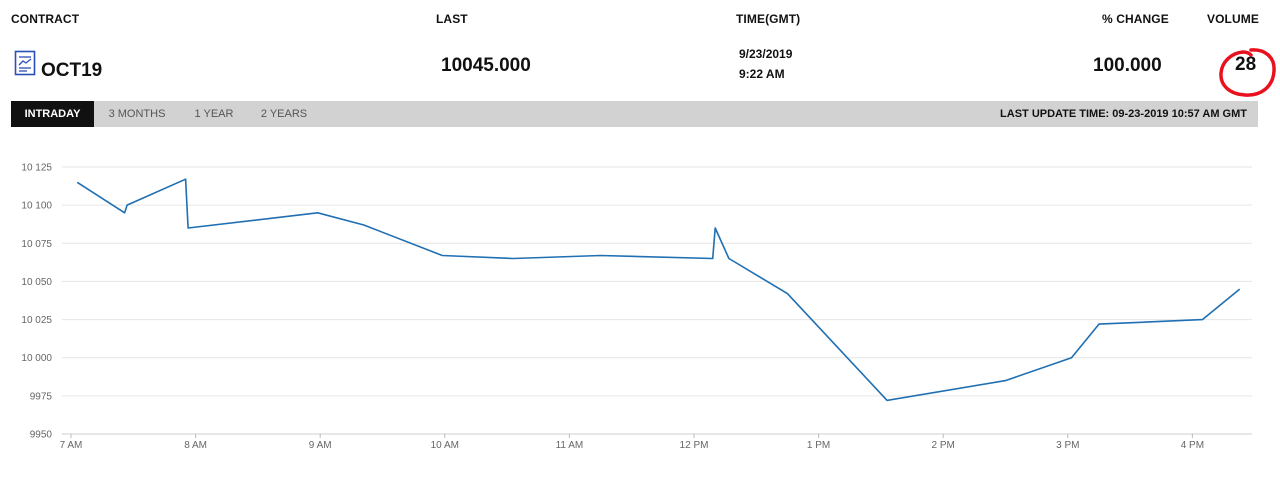  Describe the element at coordinates (137, 114) in the screenshot. I see `tab-3-months: 3 MONTHS` at that location.